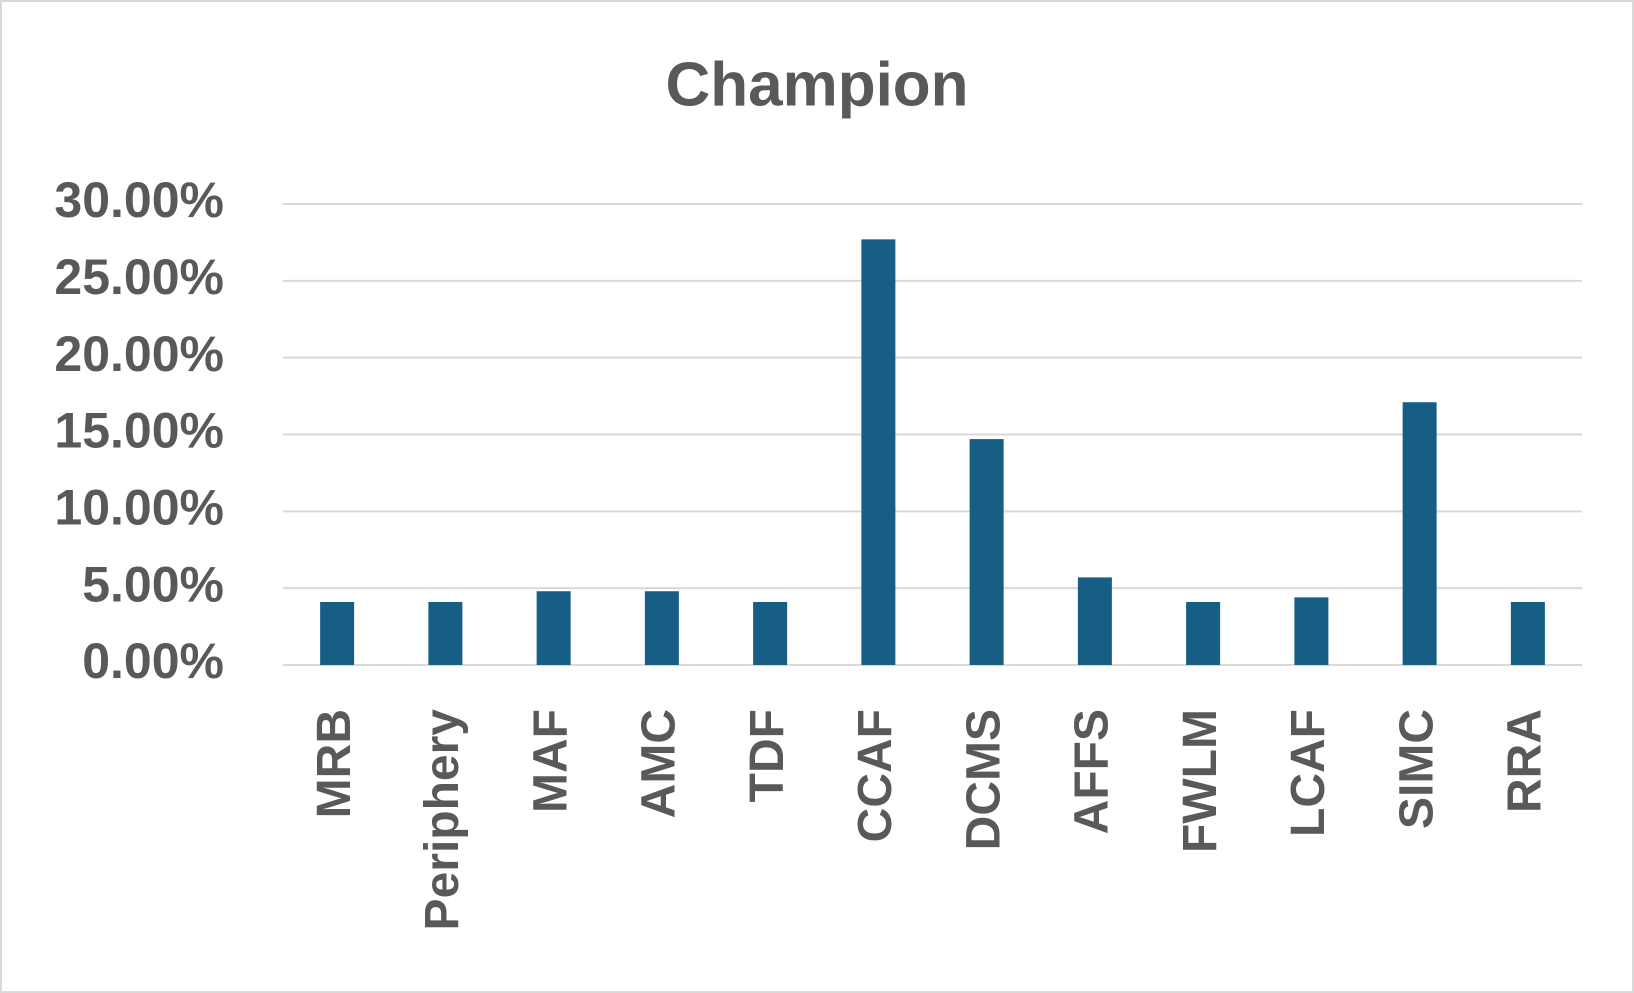  I want to click on y-tick-label: 0.00%, so click(153, 661).